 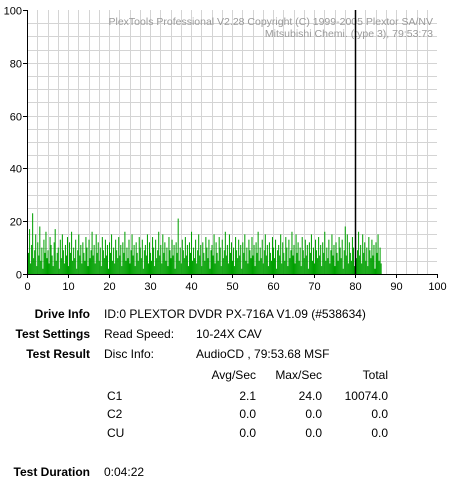 What do you see at coordinates (52, 334) in the screenshot?
I see `test-settings-label: Test Settings` at bounding box center [52, 334].